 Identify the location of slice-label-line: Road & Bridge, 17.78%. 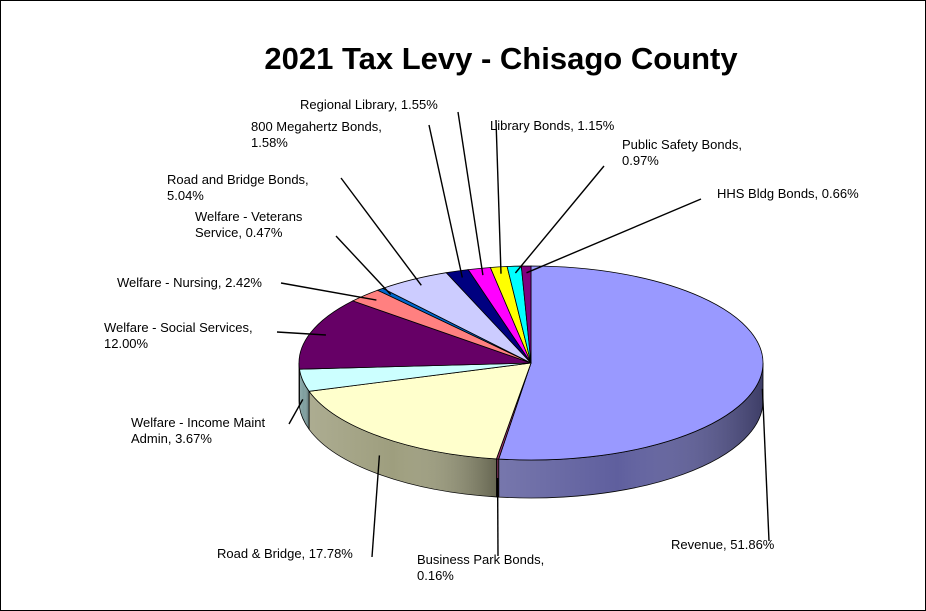
(285, 553).